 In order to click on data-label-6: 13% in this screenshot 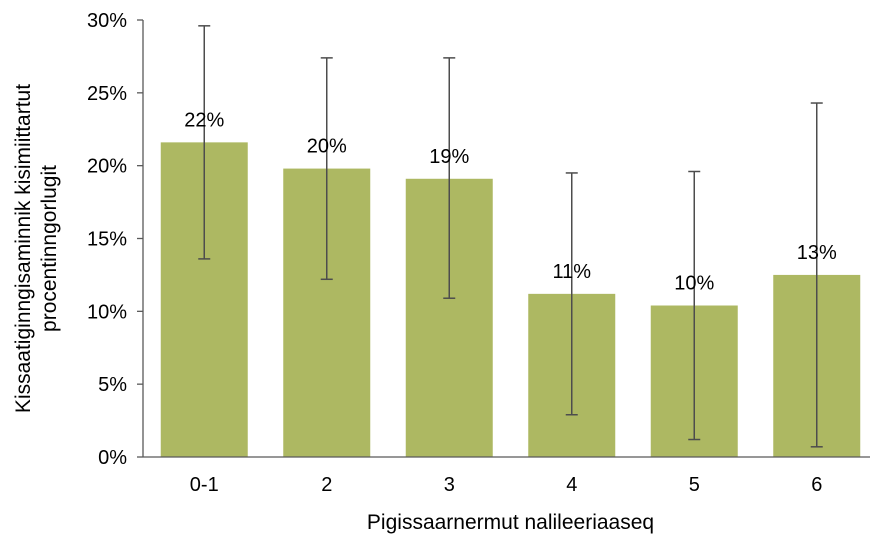, I will do `click(817, 253)`.